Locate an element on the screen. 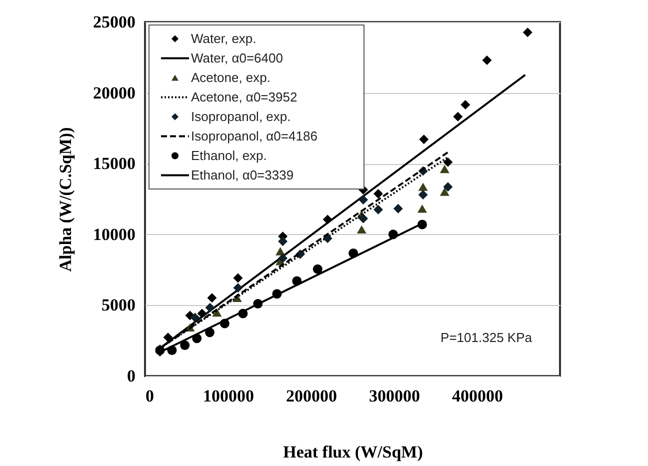 Image resolution: width=648 pixels, height=466 pixels. legend-label: Isopropanol, α0=4186 is located at coordinates (254, 136).